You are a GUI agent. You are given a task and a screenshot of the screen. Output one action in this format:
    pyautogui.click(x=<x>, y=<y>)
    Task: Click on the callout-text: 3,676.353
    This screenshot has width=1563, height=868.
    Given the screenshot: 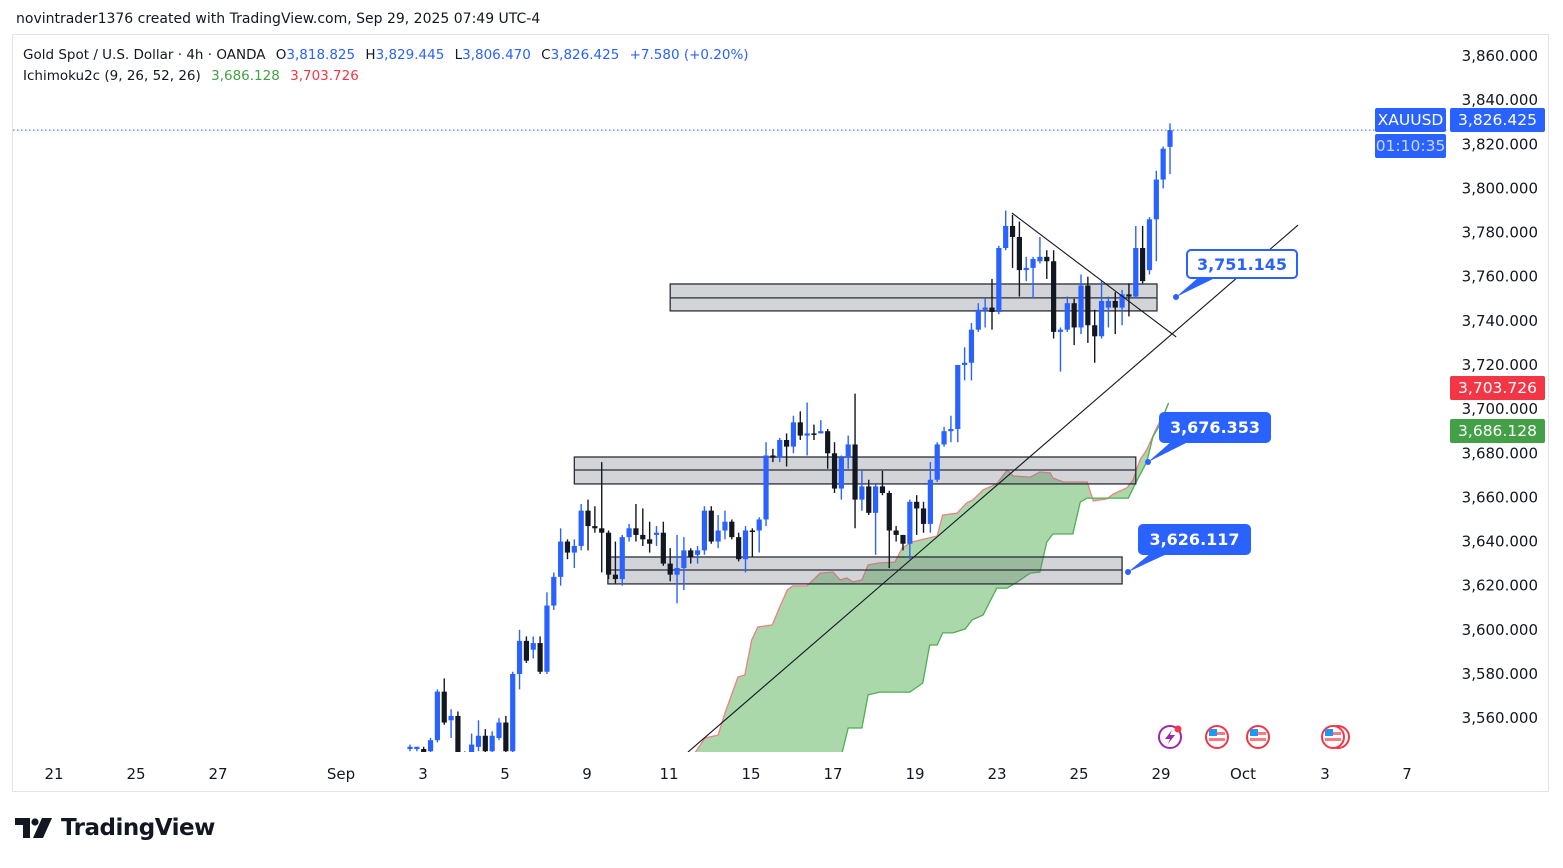 What is the action you would take?
    pyautogui.click(x=1215, y=427)
    